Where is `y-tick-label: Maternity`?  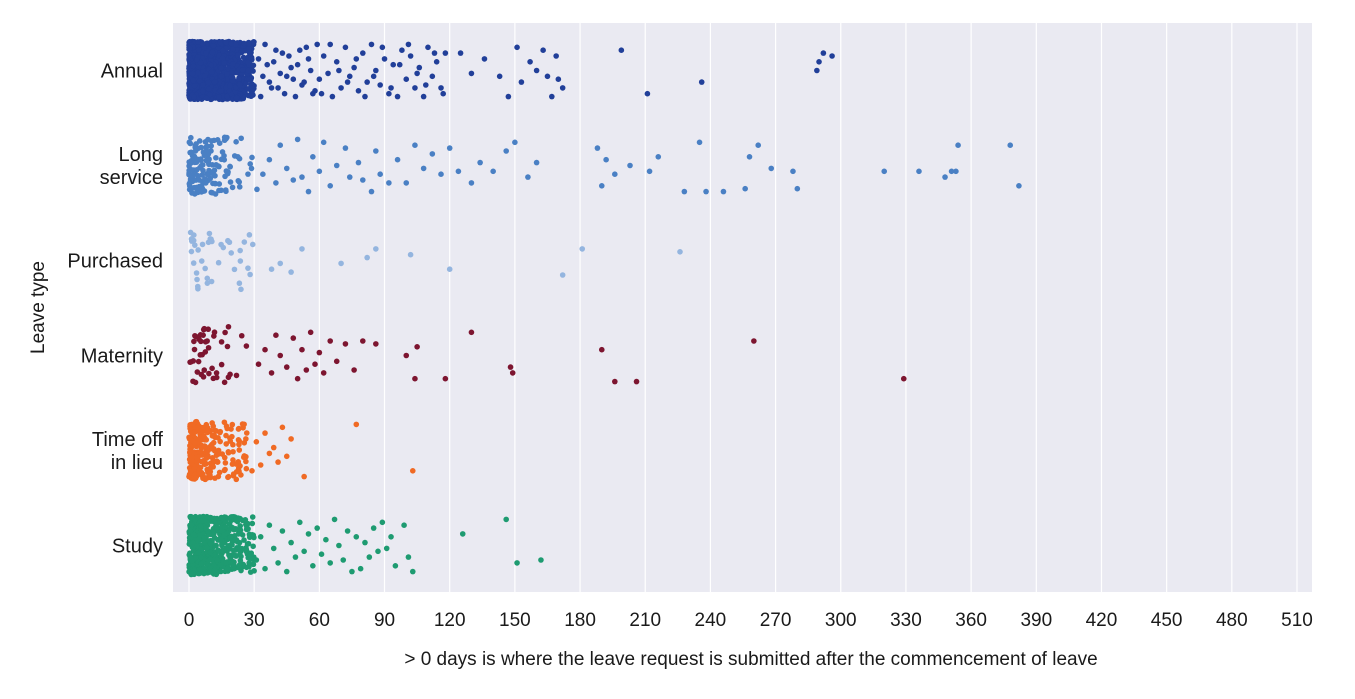 y-tick-label: Maternity is located at coordinates (122, 357).